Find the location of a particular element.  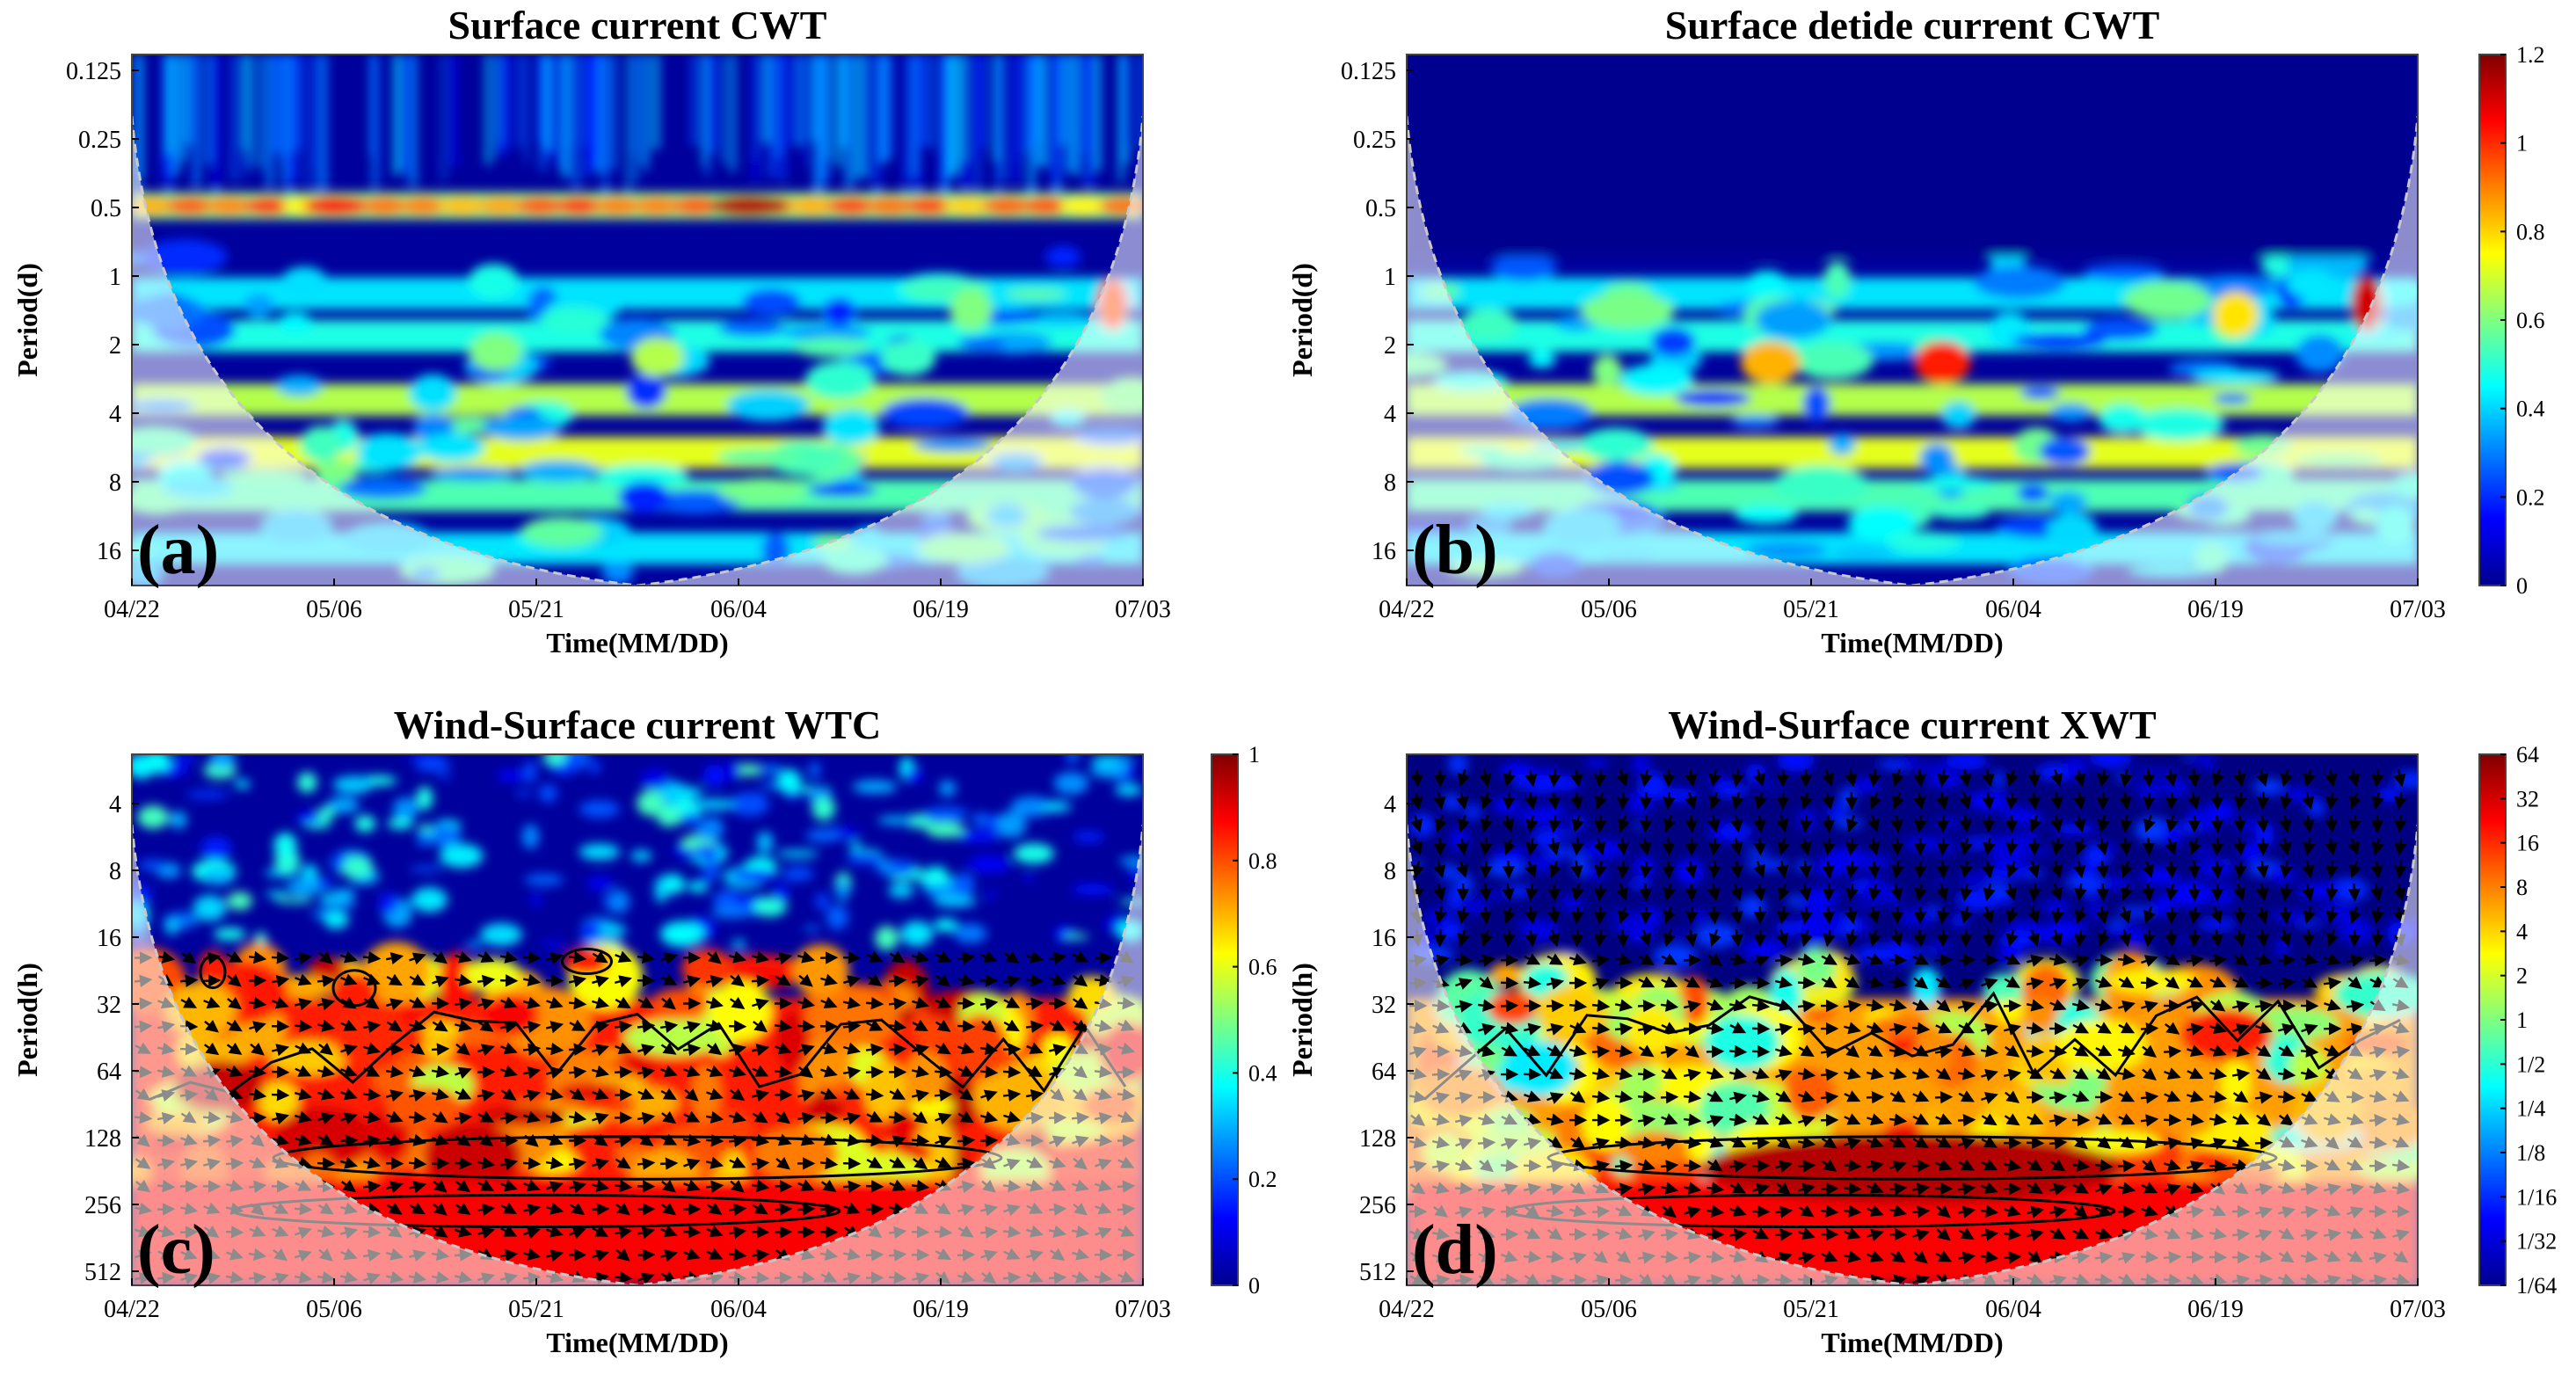

panel-title-d: Wind-Surface current XWT is located at coordinates (1912, 724).